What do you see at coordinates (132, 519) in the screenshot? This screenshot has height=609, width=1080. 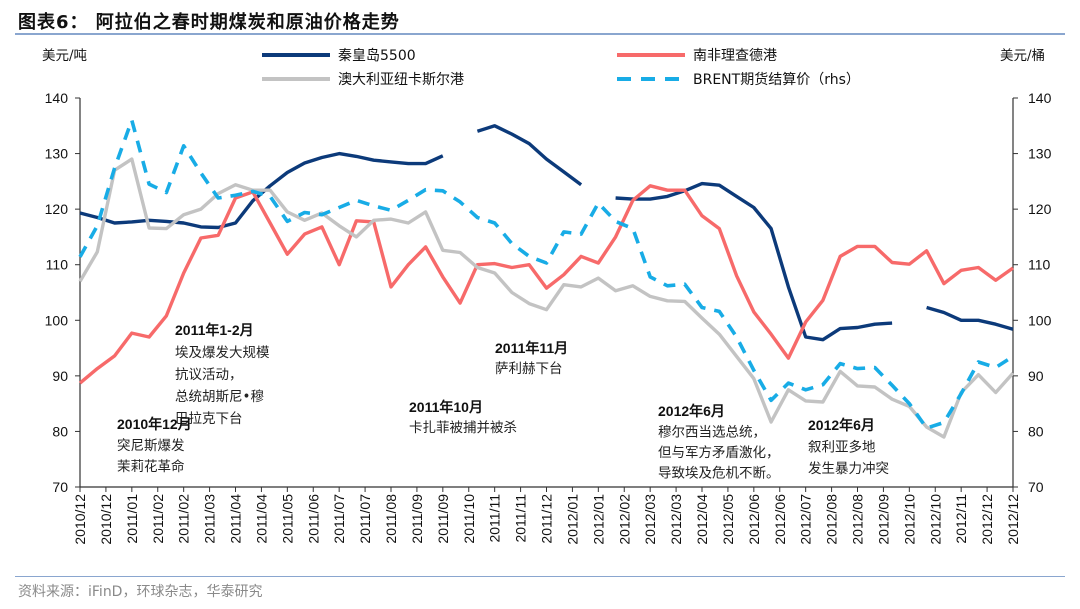 I see `x-tick-label: 2011/01` at bounding box center [132, 519].